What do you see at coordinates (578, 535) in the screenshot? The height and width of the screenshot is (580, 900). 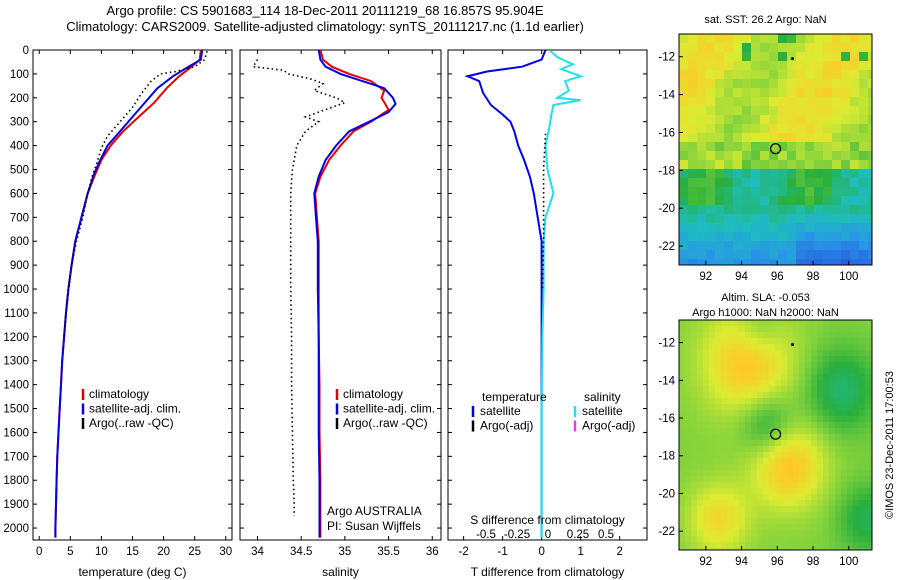 I see `x-tick-label-top: 0.25` at bounding box center [578, 535].